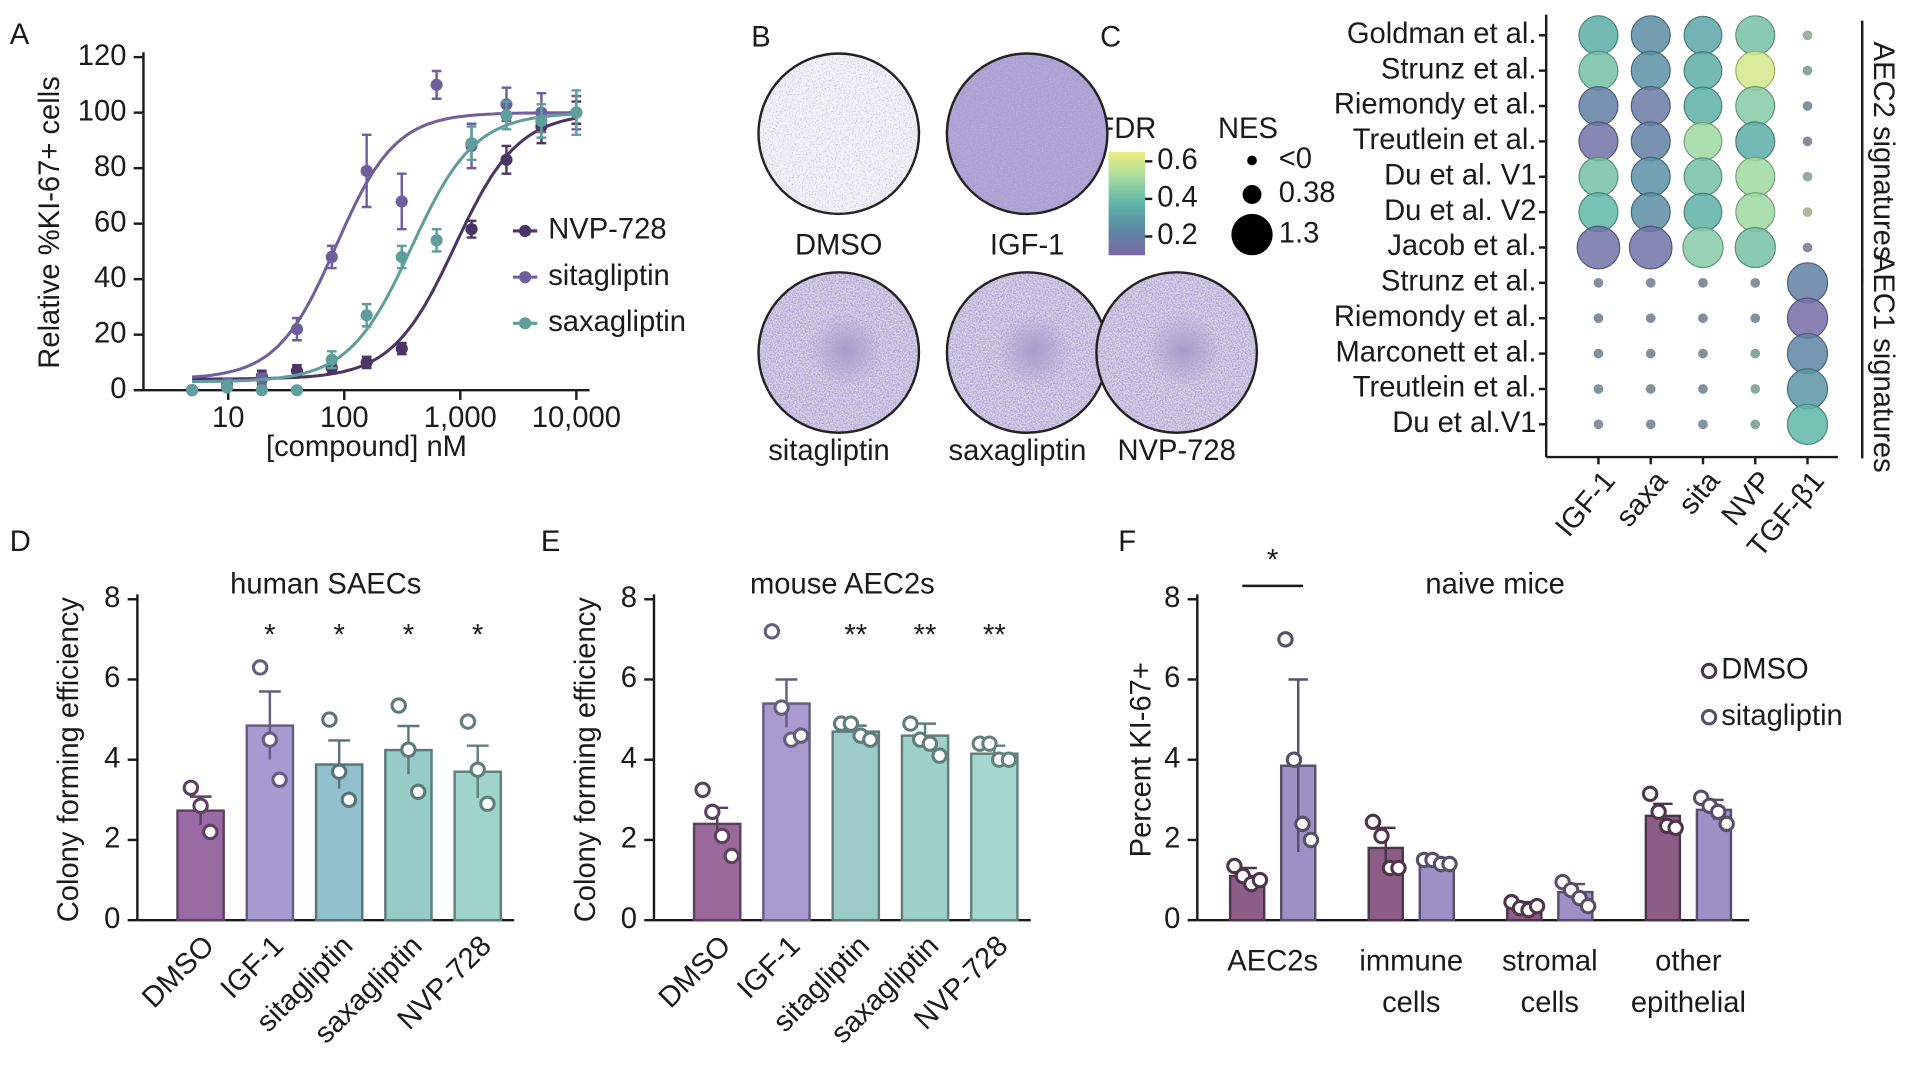 The width and height of the screenshot is (1906, 1080). What do you see at coordinates (20, 35) in the screenshot?
I see `panel-letter: A` at bounding box center [20, 35].